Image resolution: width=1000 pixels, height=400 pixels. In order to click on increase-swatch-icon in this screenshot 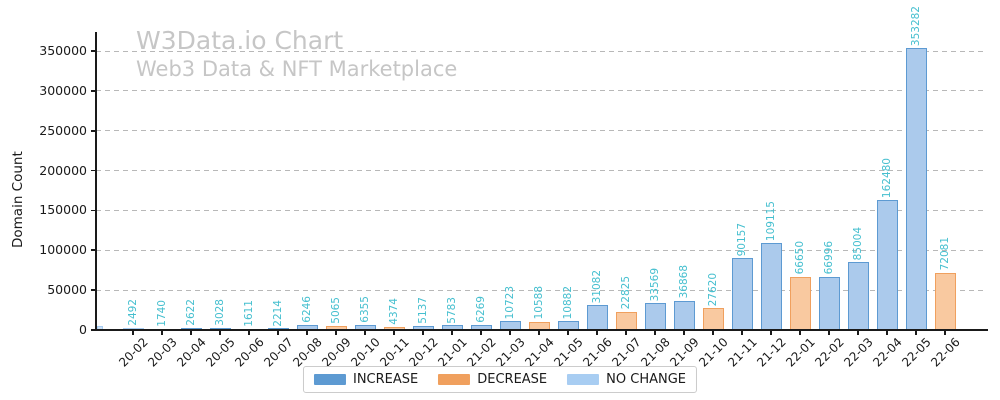, I will do `click(329, 379)`.